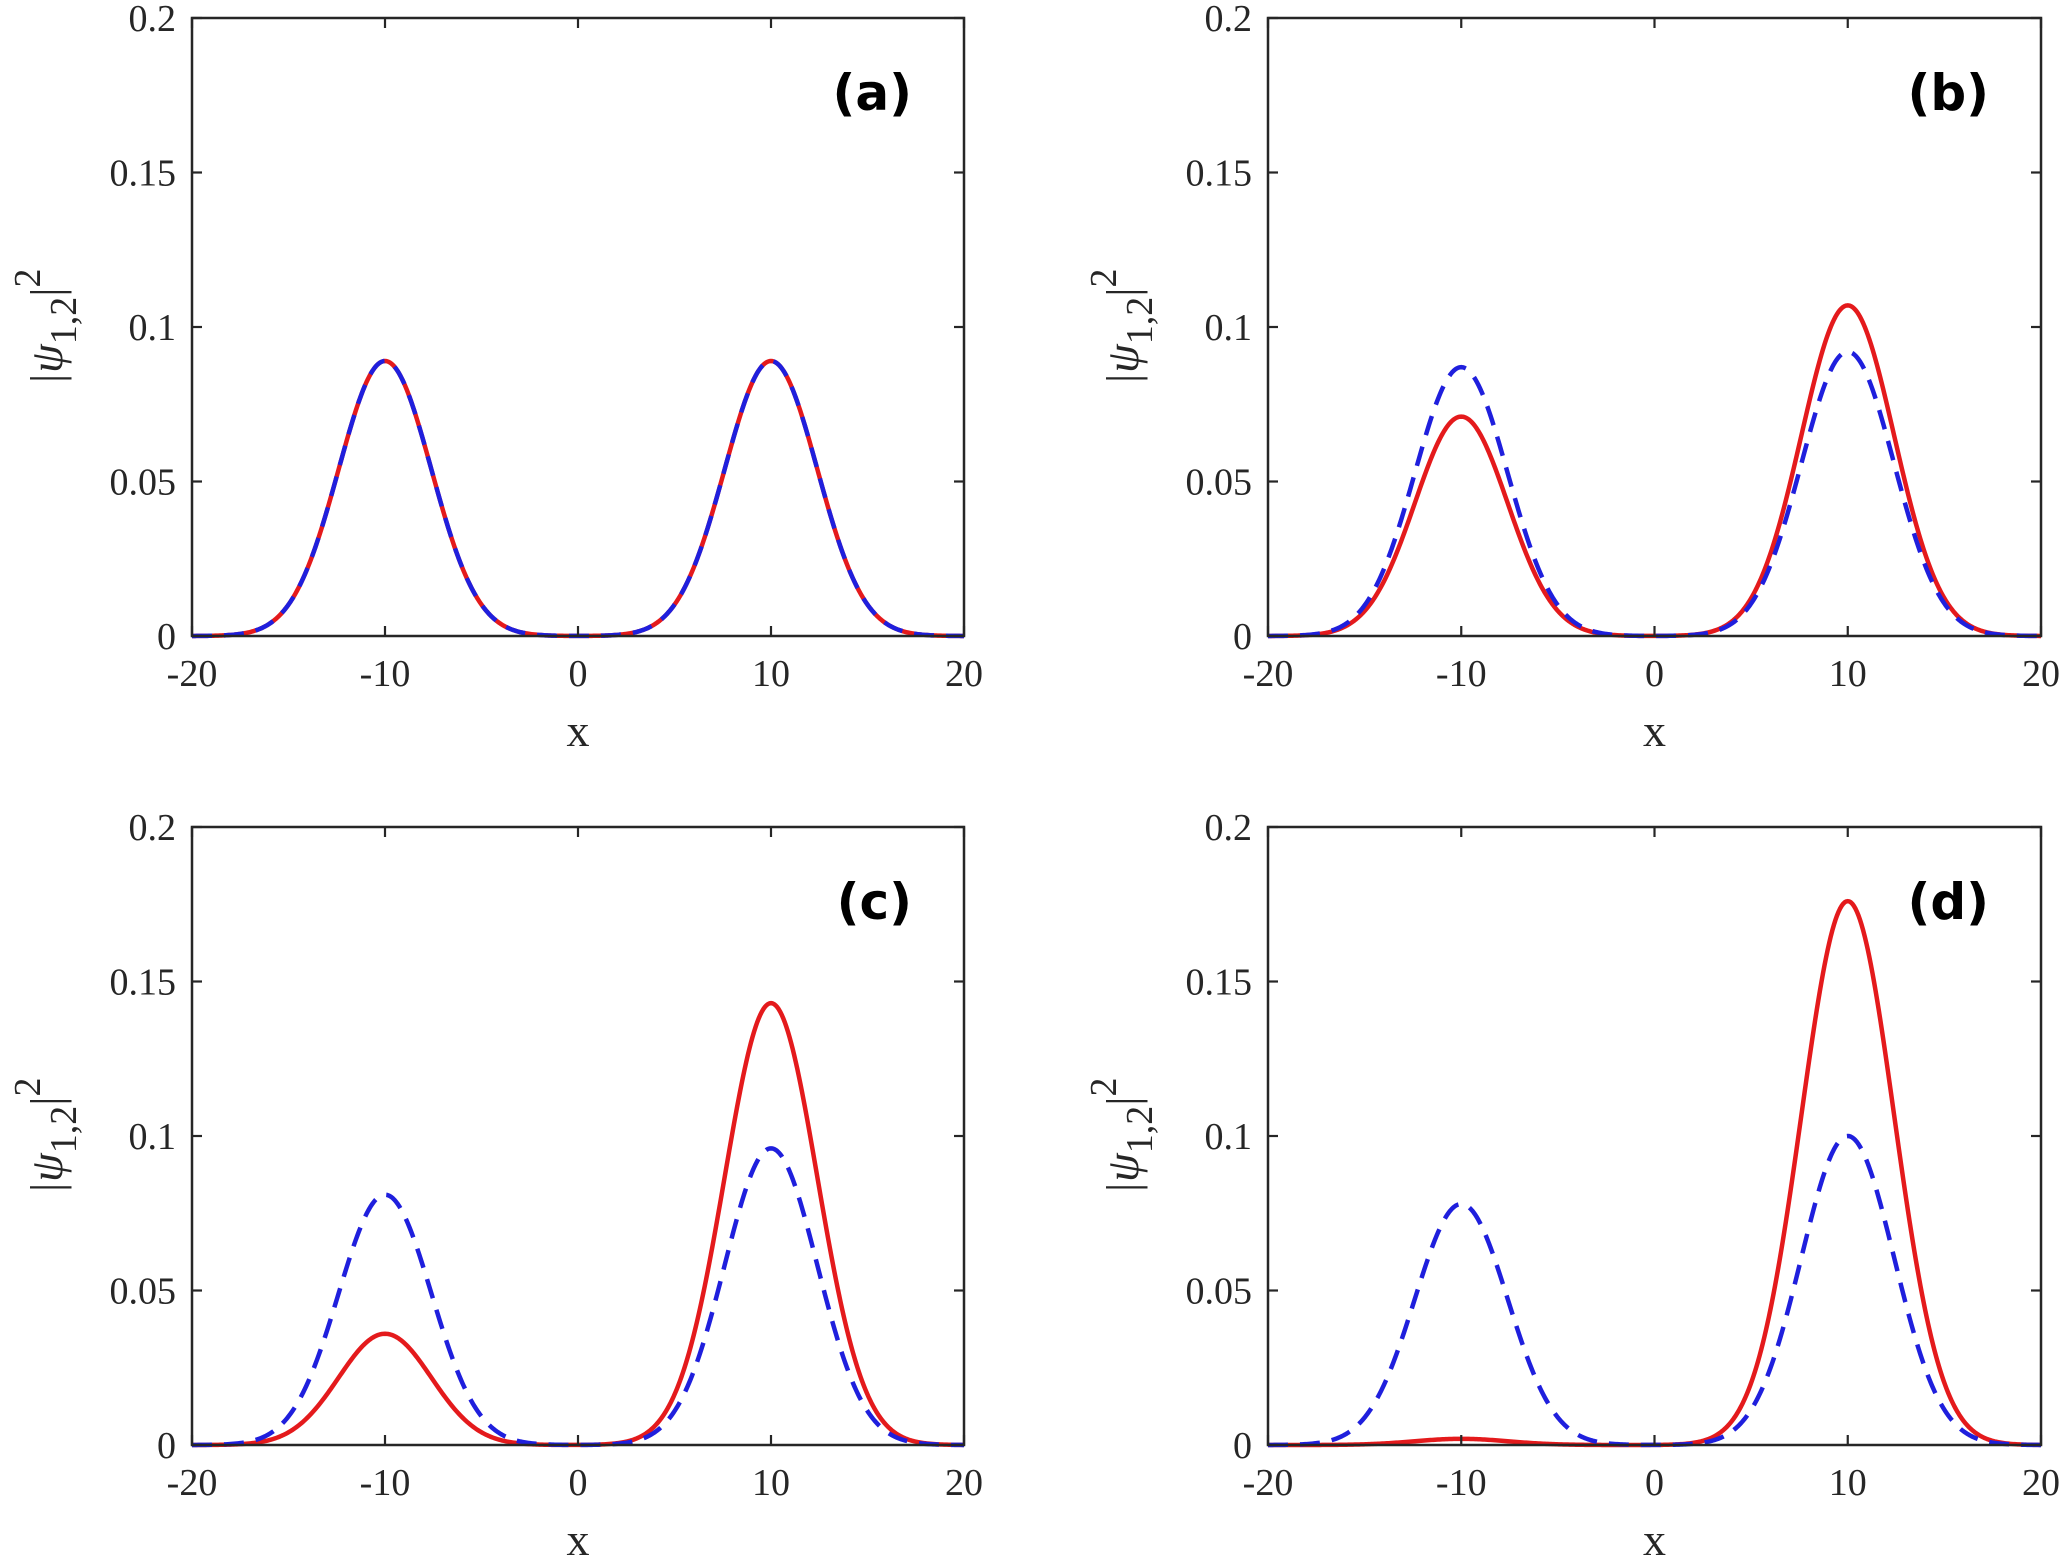  What do you see at coordinates (874, 902) in the screenshot?
I see `panel-tag: (c)` at bounding box center [874, 902].